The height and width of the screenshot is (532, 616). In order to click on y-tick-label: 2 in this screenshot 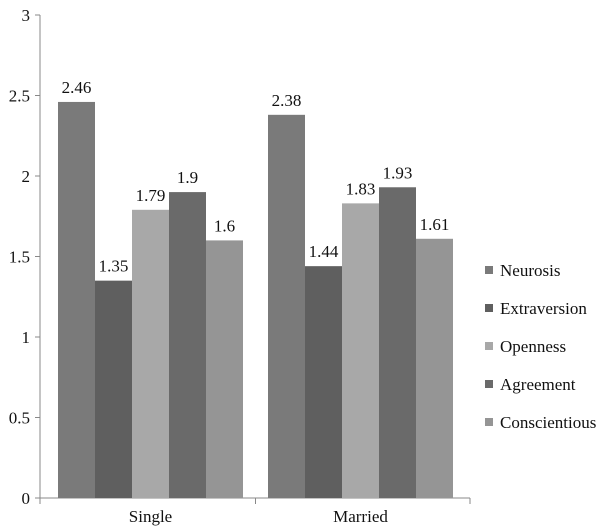, I will do `click(26, 176)`.